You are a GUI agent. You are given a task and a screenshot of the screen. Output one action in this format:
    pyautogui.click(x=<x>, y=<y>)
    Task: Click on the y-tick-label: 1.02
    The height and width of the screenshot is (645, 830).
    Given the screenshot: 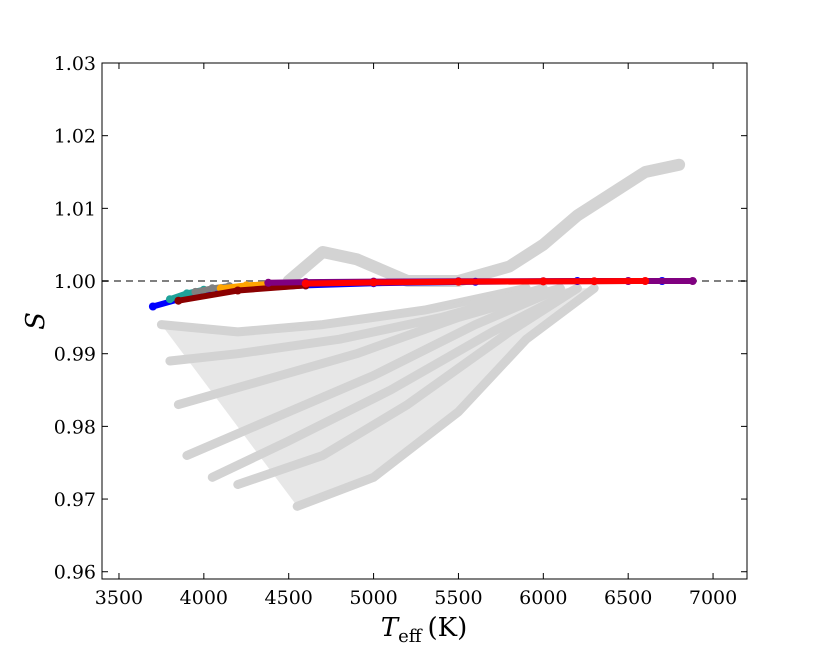 What is the action you would take?
    pyautogui.click(x=75, y=137)
    